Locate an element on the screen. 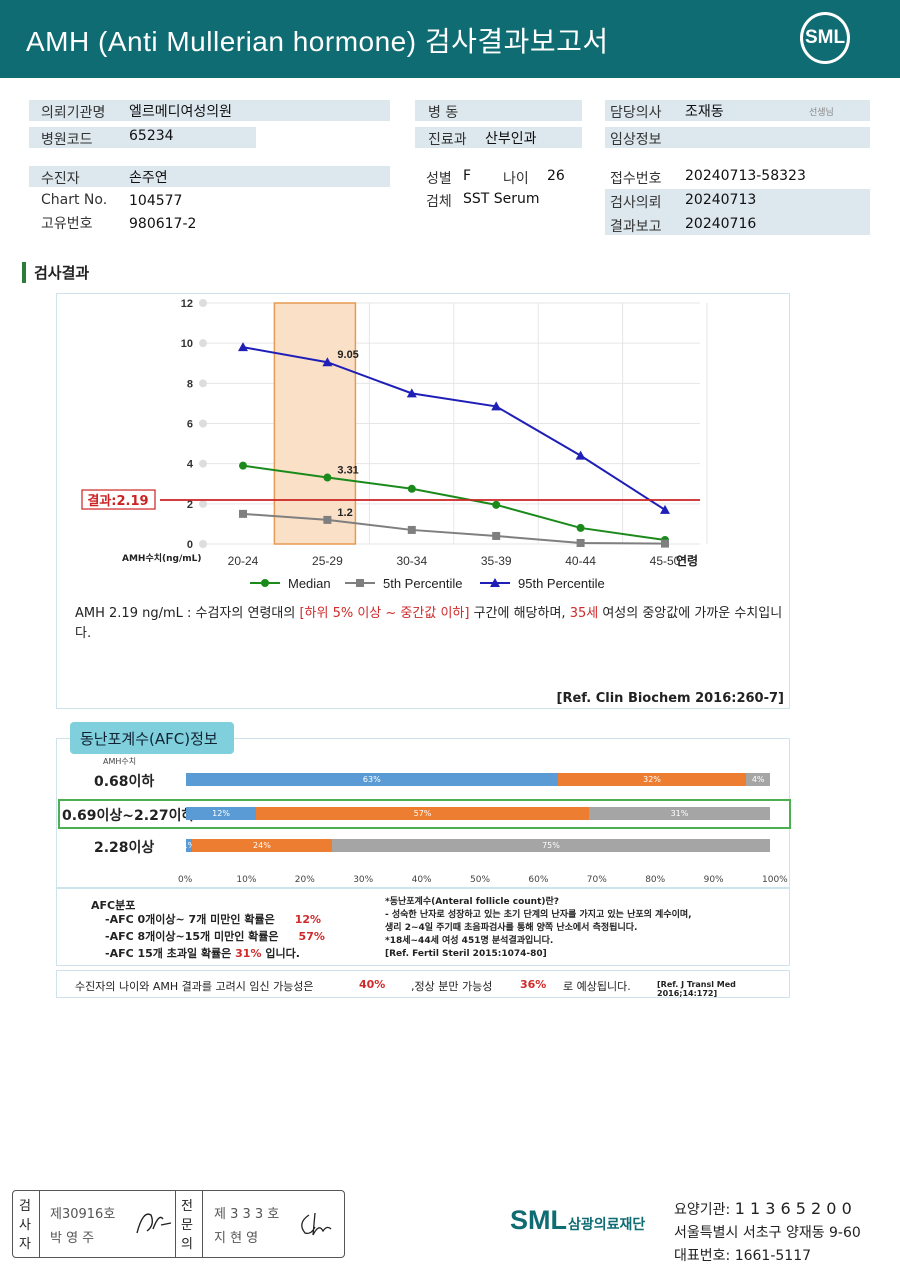  examiner-name: 박 영 주 is located at coordinates (72, 1238).